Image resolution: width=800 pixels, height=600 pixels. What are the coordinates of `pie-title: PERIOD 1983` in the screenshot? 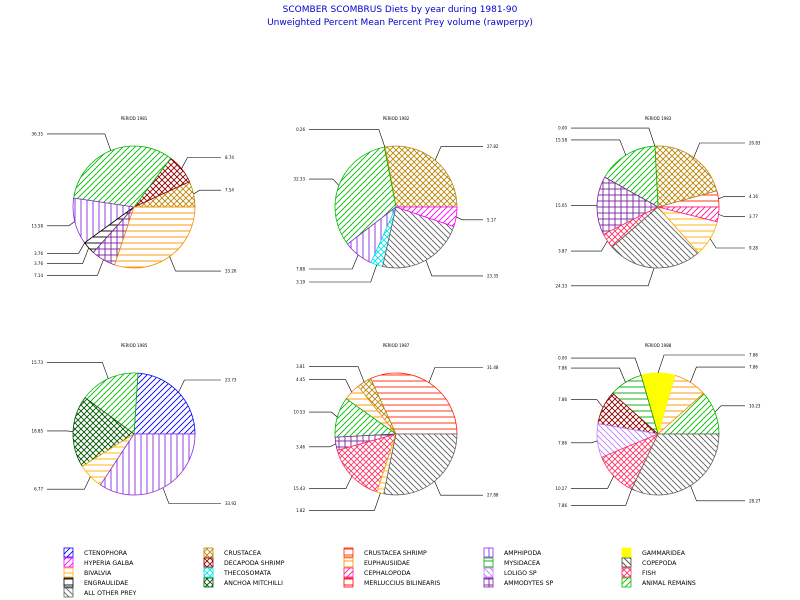 It's located at (658, 118).